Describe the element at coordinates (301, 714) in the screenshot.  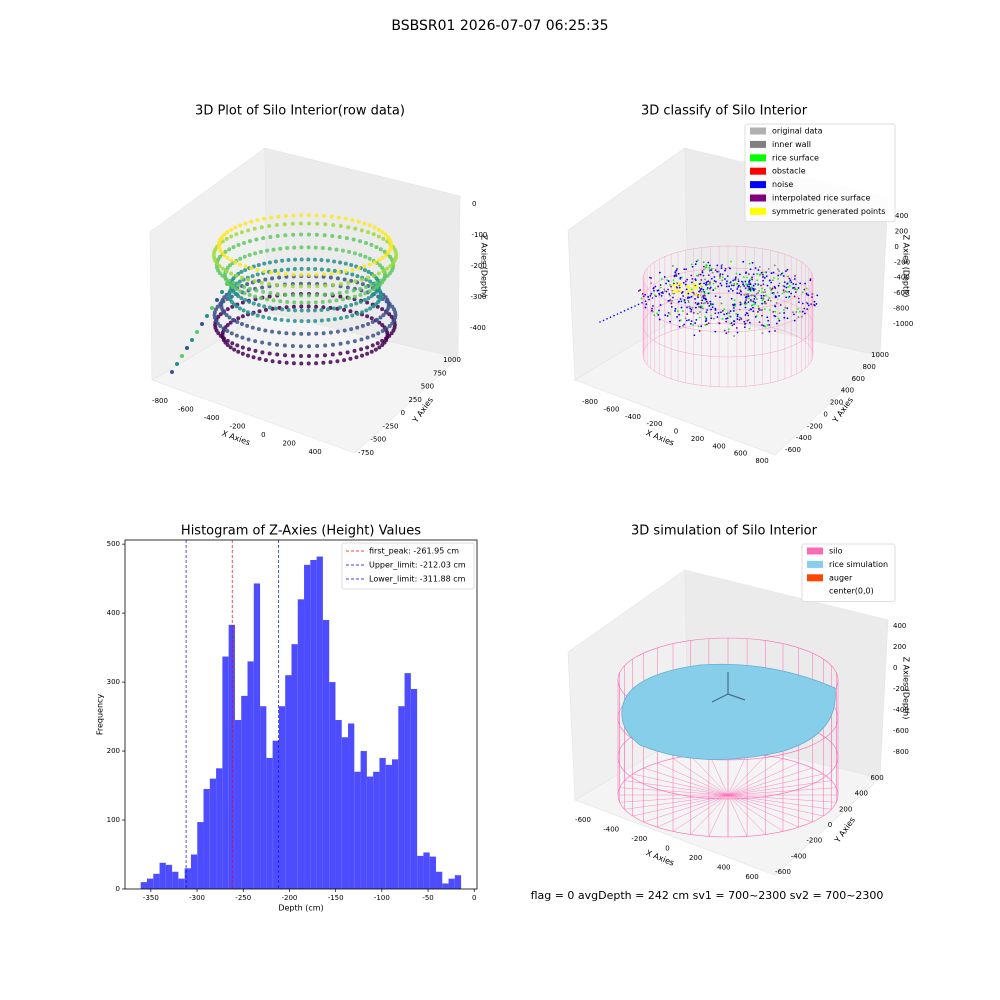
I see `plot-frame` at that location.